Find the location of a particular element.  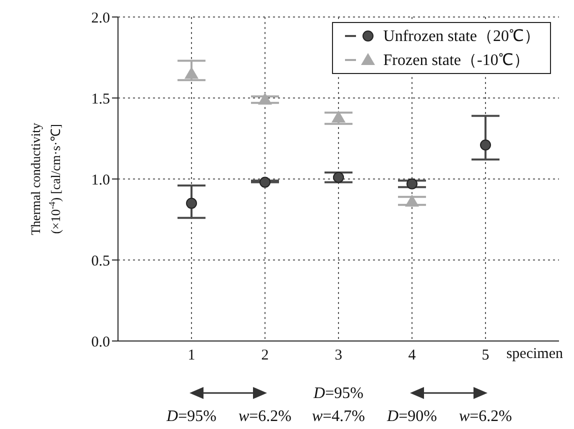

x-axis-title: specimen is located at coordinates (535, 354).